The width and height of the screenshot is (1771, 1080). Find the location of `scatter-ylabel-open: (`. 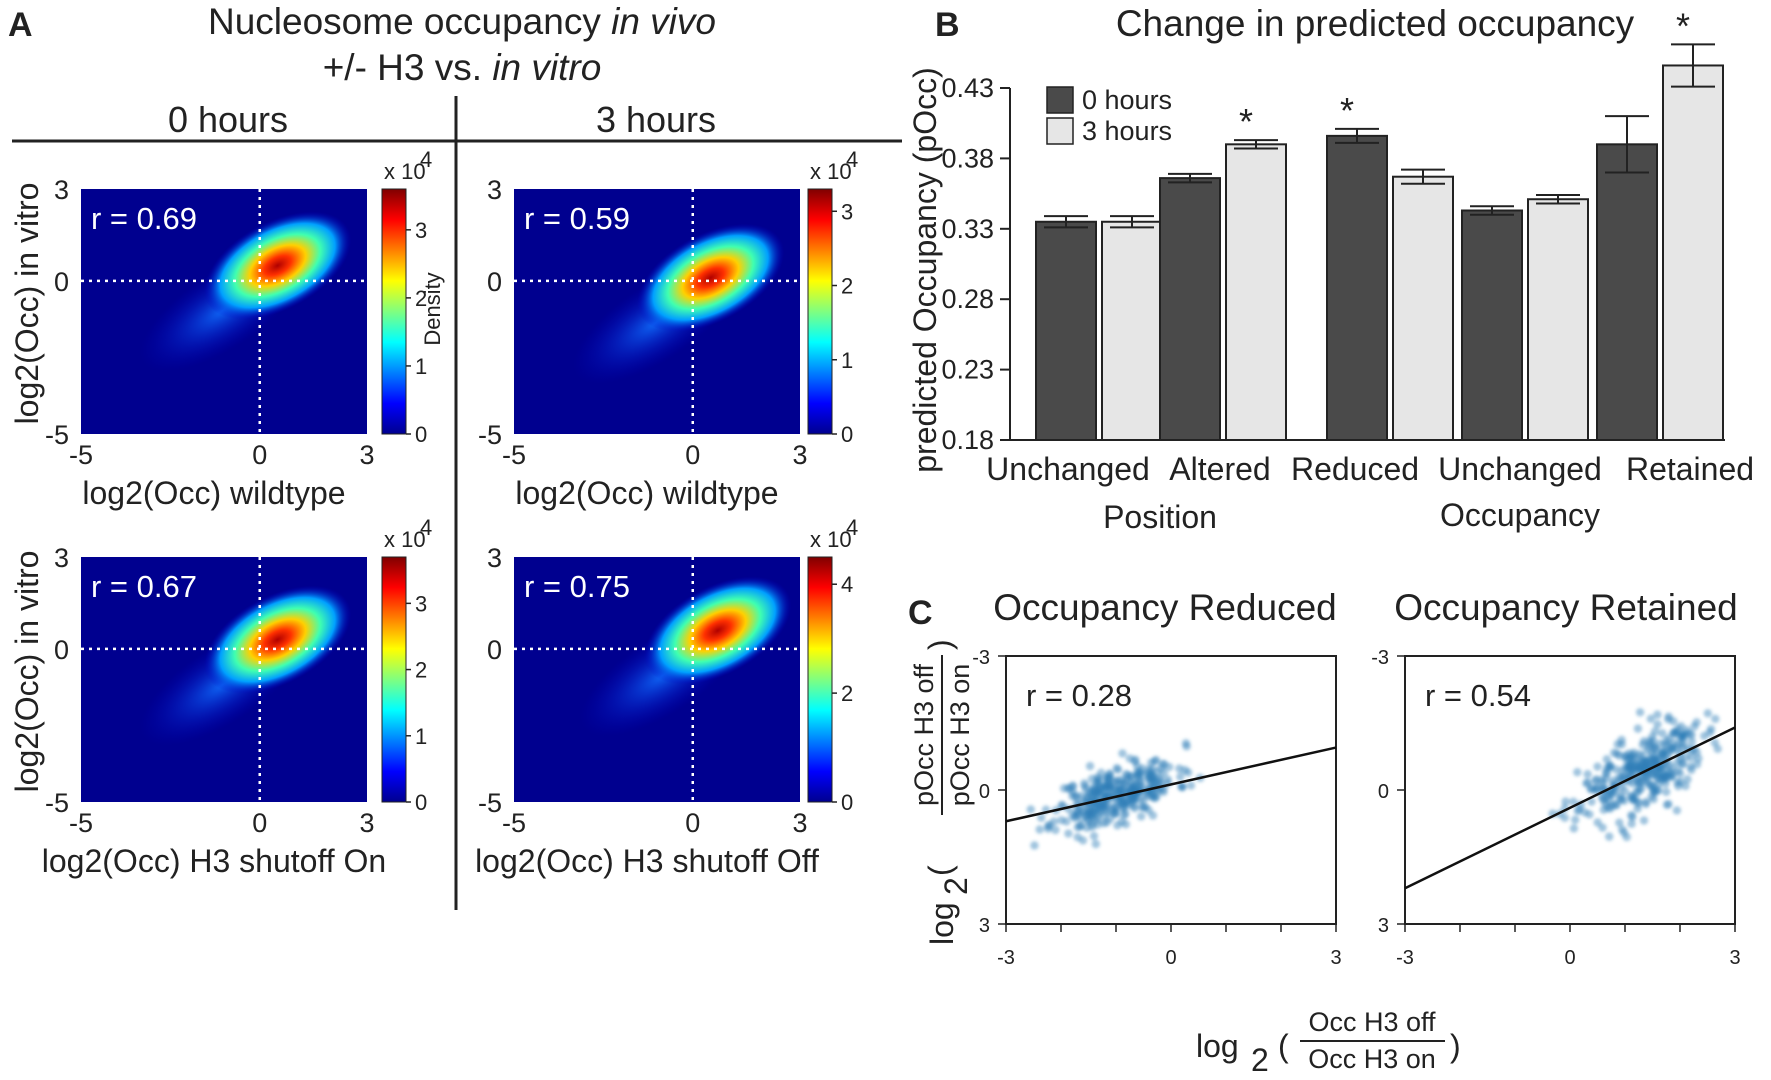

scatter-ylabel-open: ( is located at coordinates (940, 870).